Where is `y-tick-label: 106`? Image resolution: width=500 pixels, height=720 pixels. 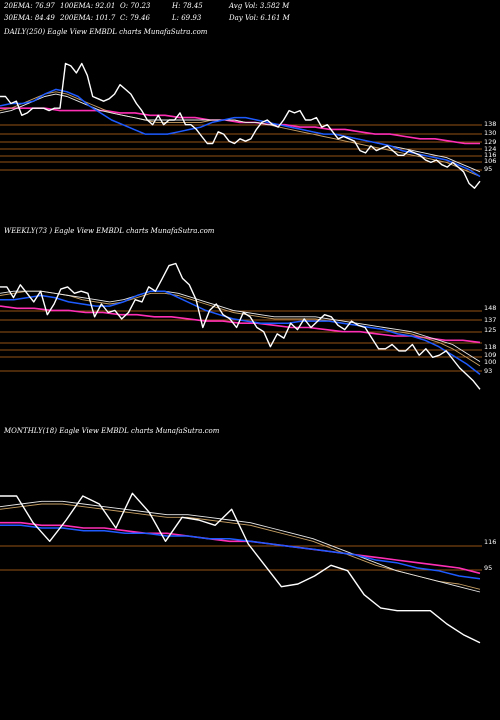 y-tick-label: 106 is located at coordinates (490, 161).